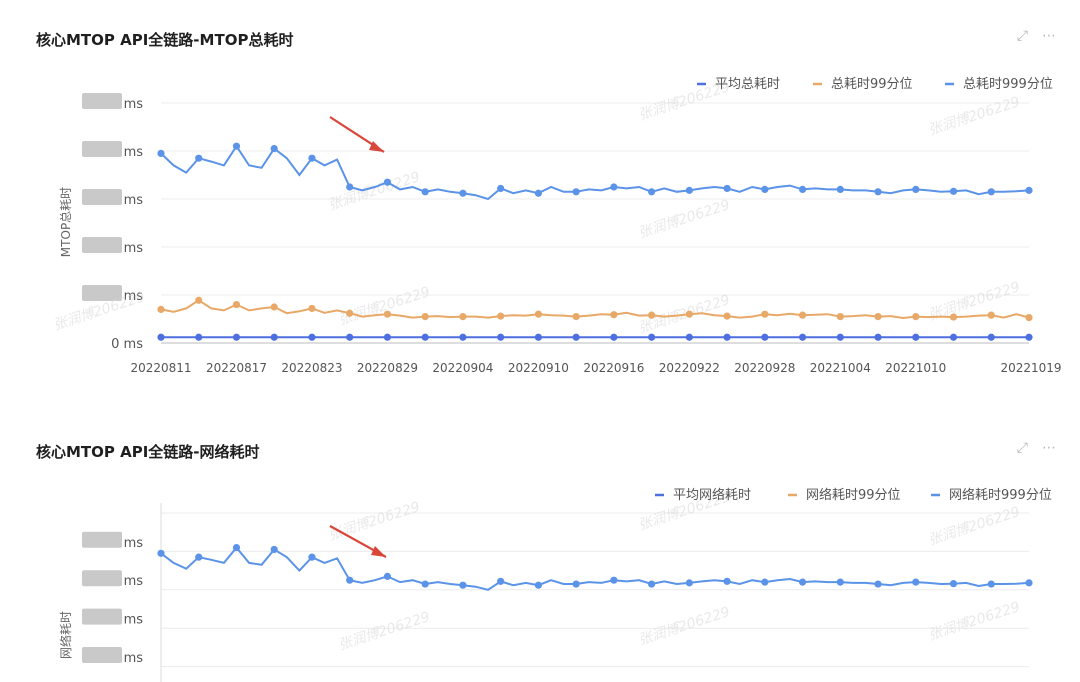 The height and width of the screenshot is (682, 1080). Describe the element at coordinates (236, 368) in the screenshot. I see `x-tick-label: 20220817` at that location.